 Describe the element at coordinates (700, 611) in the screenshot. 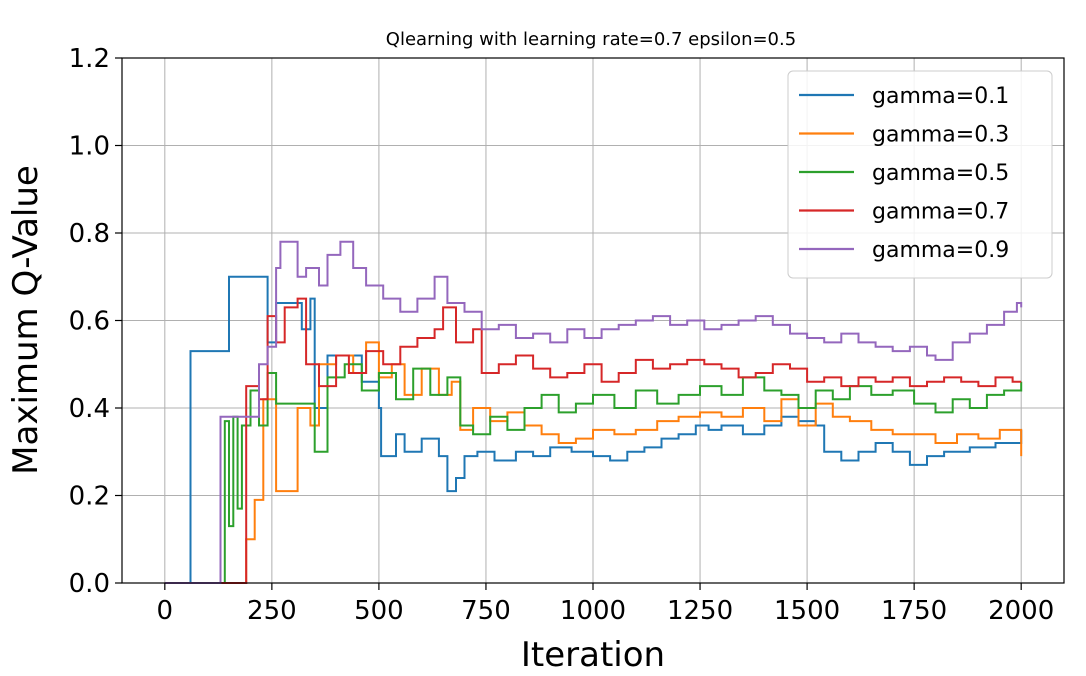

I see `x-tick-label: 1250` at that location.